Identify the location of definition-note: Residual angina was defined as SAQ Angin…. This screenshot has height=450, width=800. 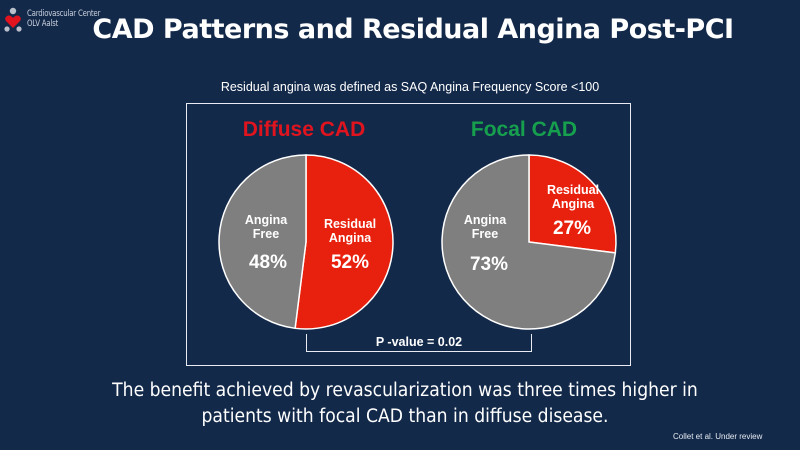
(410, 87).